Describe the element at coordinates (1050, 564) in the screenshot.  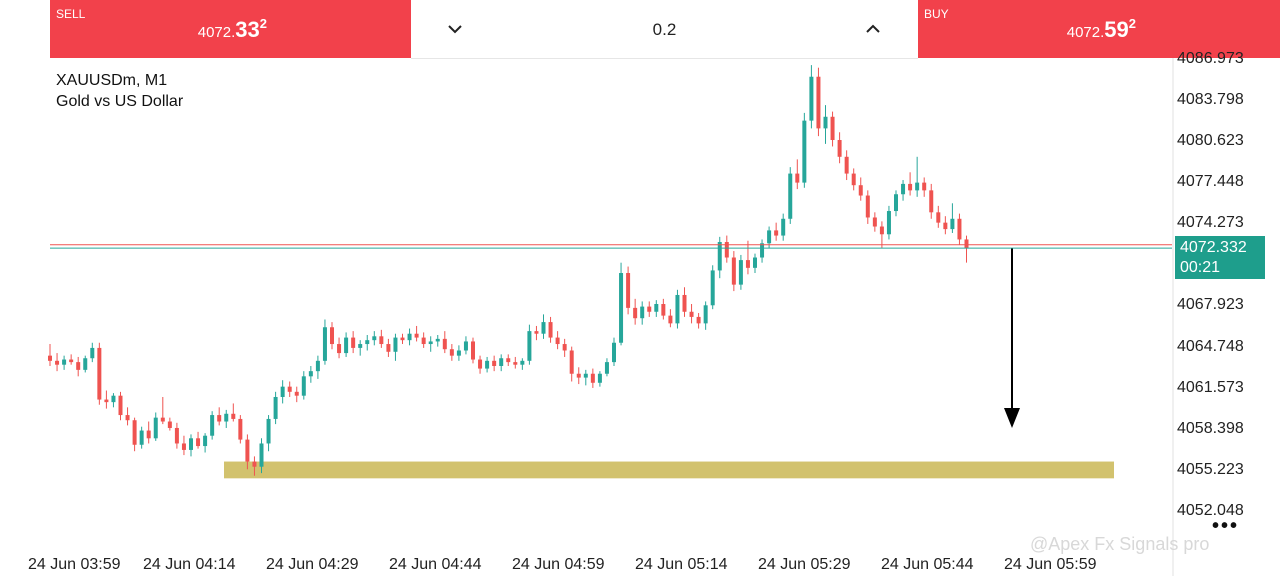
I see `time-axis-label: 24 Jun 05:59` at that location.